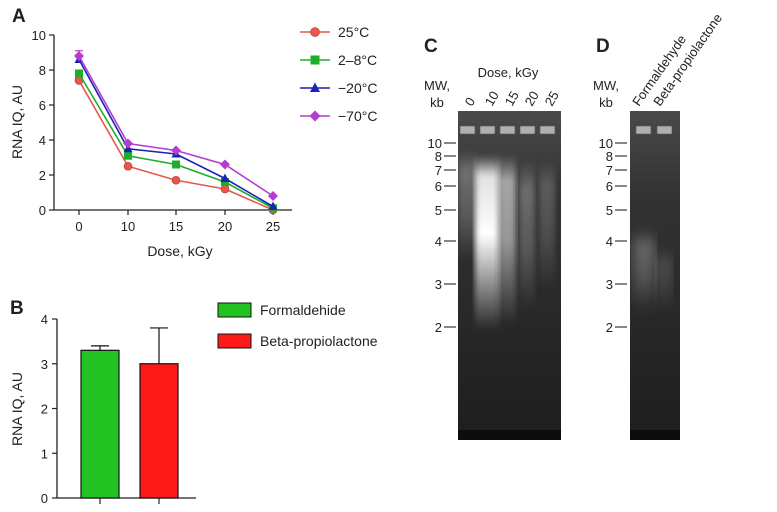 This screenshot has width=777, height=512. Describe the element at coordinates (42, 175) in the screenshot. I see `panel-a-y-tick-label: 2` at that location.